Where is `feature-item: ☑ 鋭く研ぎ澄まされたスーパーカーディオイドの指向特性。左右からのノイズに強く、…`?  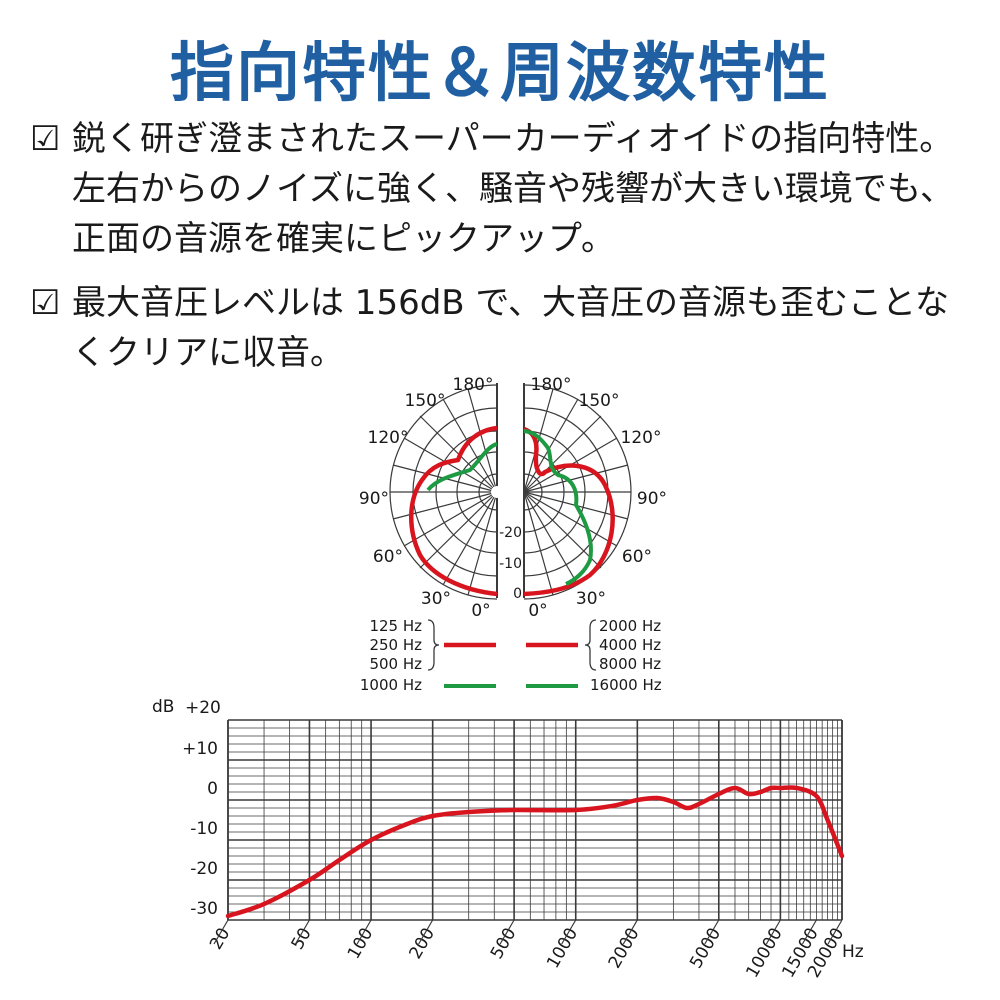 feature-item: ☑ 鋭く研ぎ澄まされたスーパーカーディオイドの指向特性。左右からのノイズに強く、… is located at coordinates (500, 189).